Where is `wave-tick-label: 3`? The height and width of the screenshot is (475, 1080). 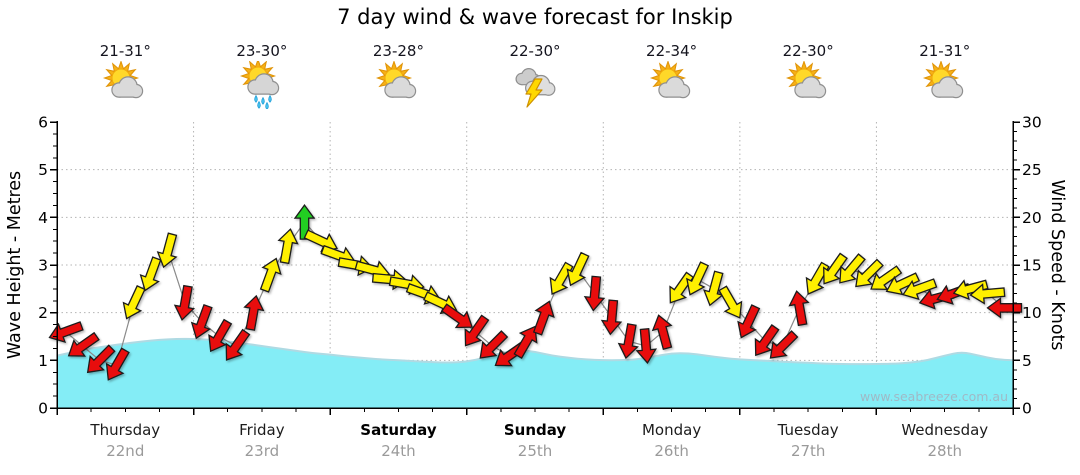
wave-tick-label: 3 is located at coordinates (43, 266).